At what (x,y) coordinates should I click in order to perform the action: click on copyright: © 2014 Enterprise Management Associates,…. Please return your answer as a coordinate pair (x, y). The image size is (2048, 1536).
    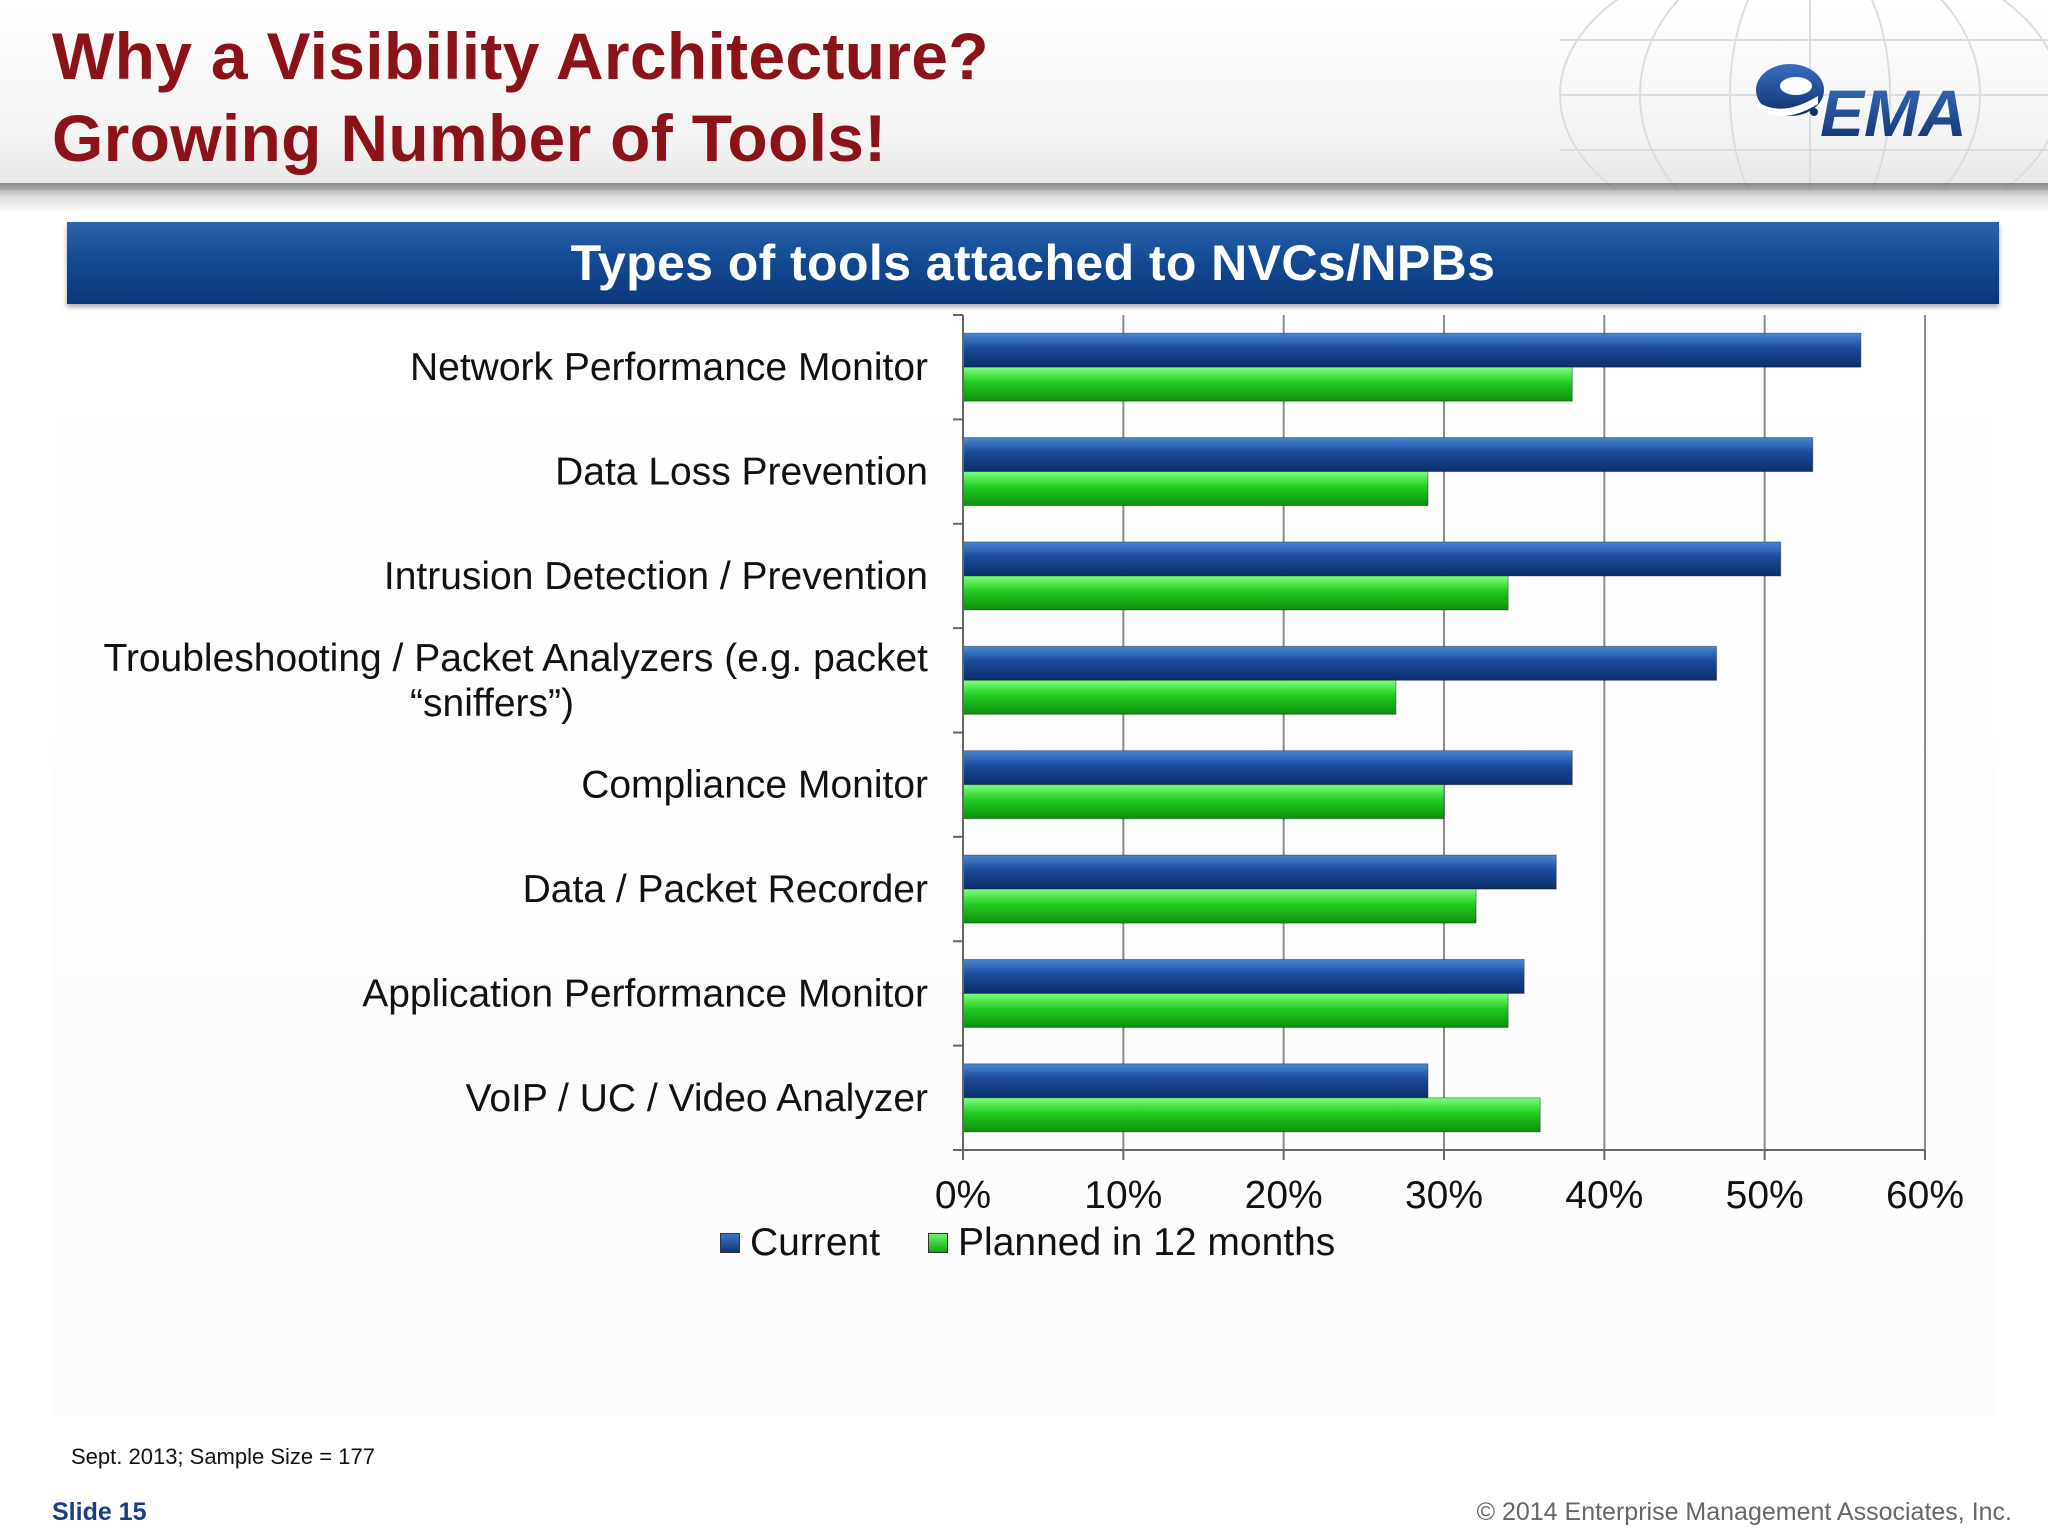
    Looking at the image, I should click on (1744, 1512).